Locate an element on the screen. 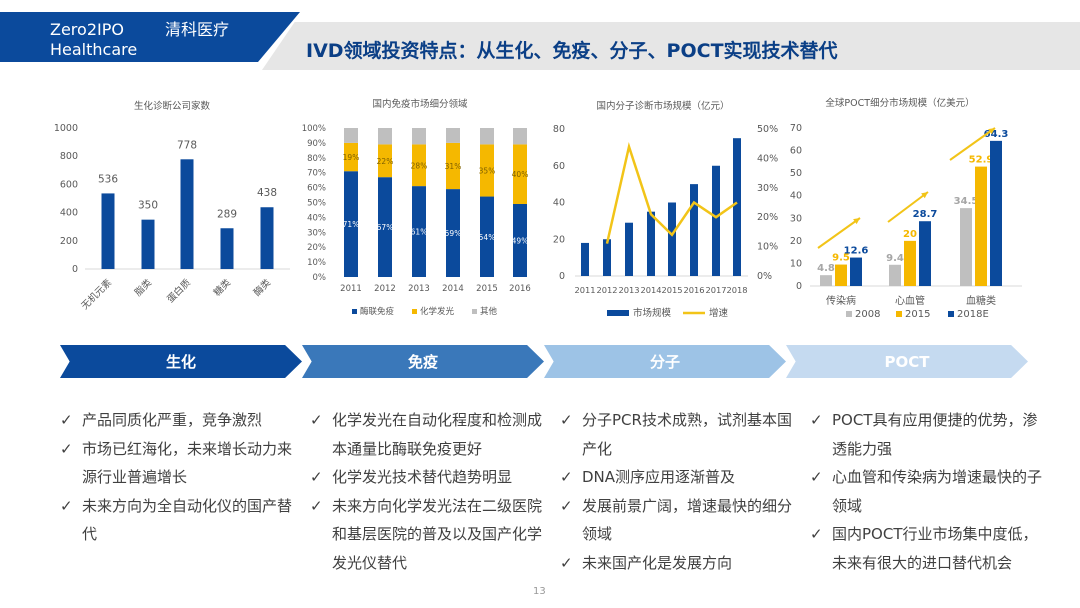  data-label: 49% is located at coordinates (520, 240).